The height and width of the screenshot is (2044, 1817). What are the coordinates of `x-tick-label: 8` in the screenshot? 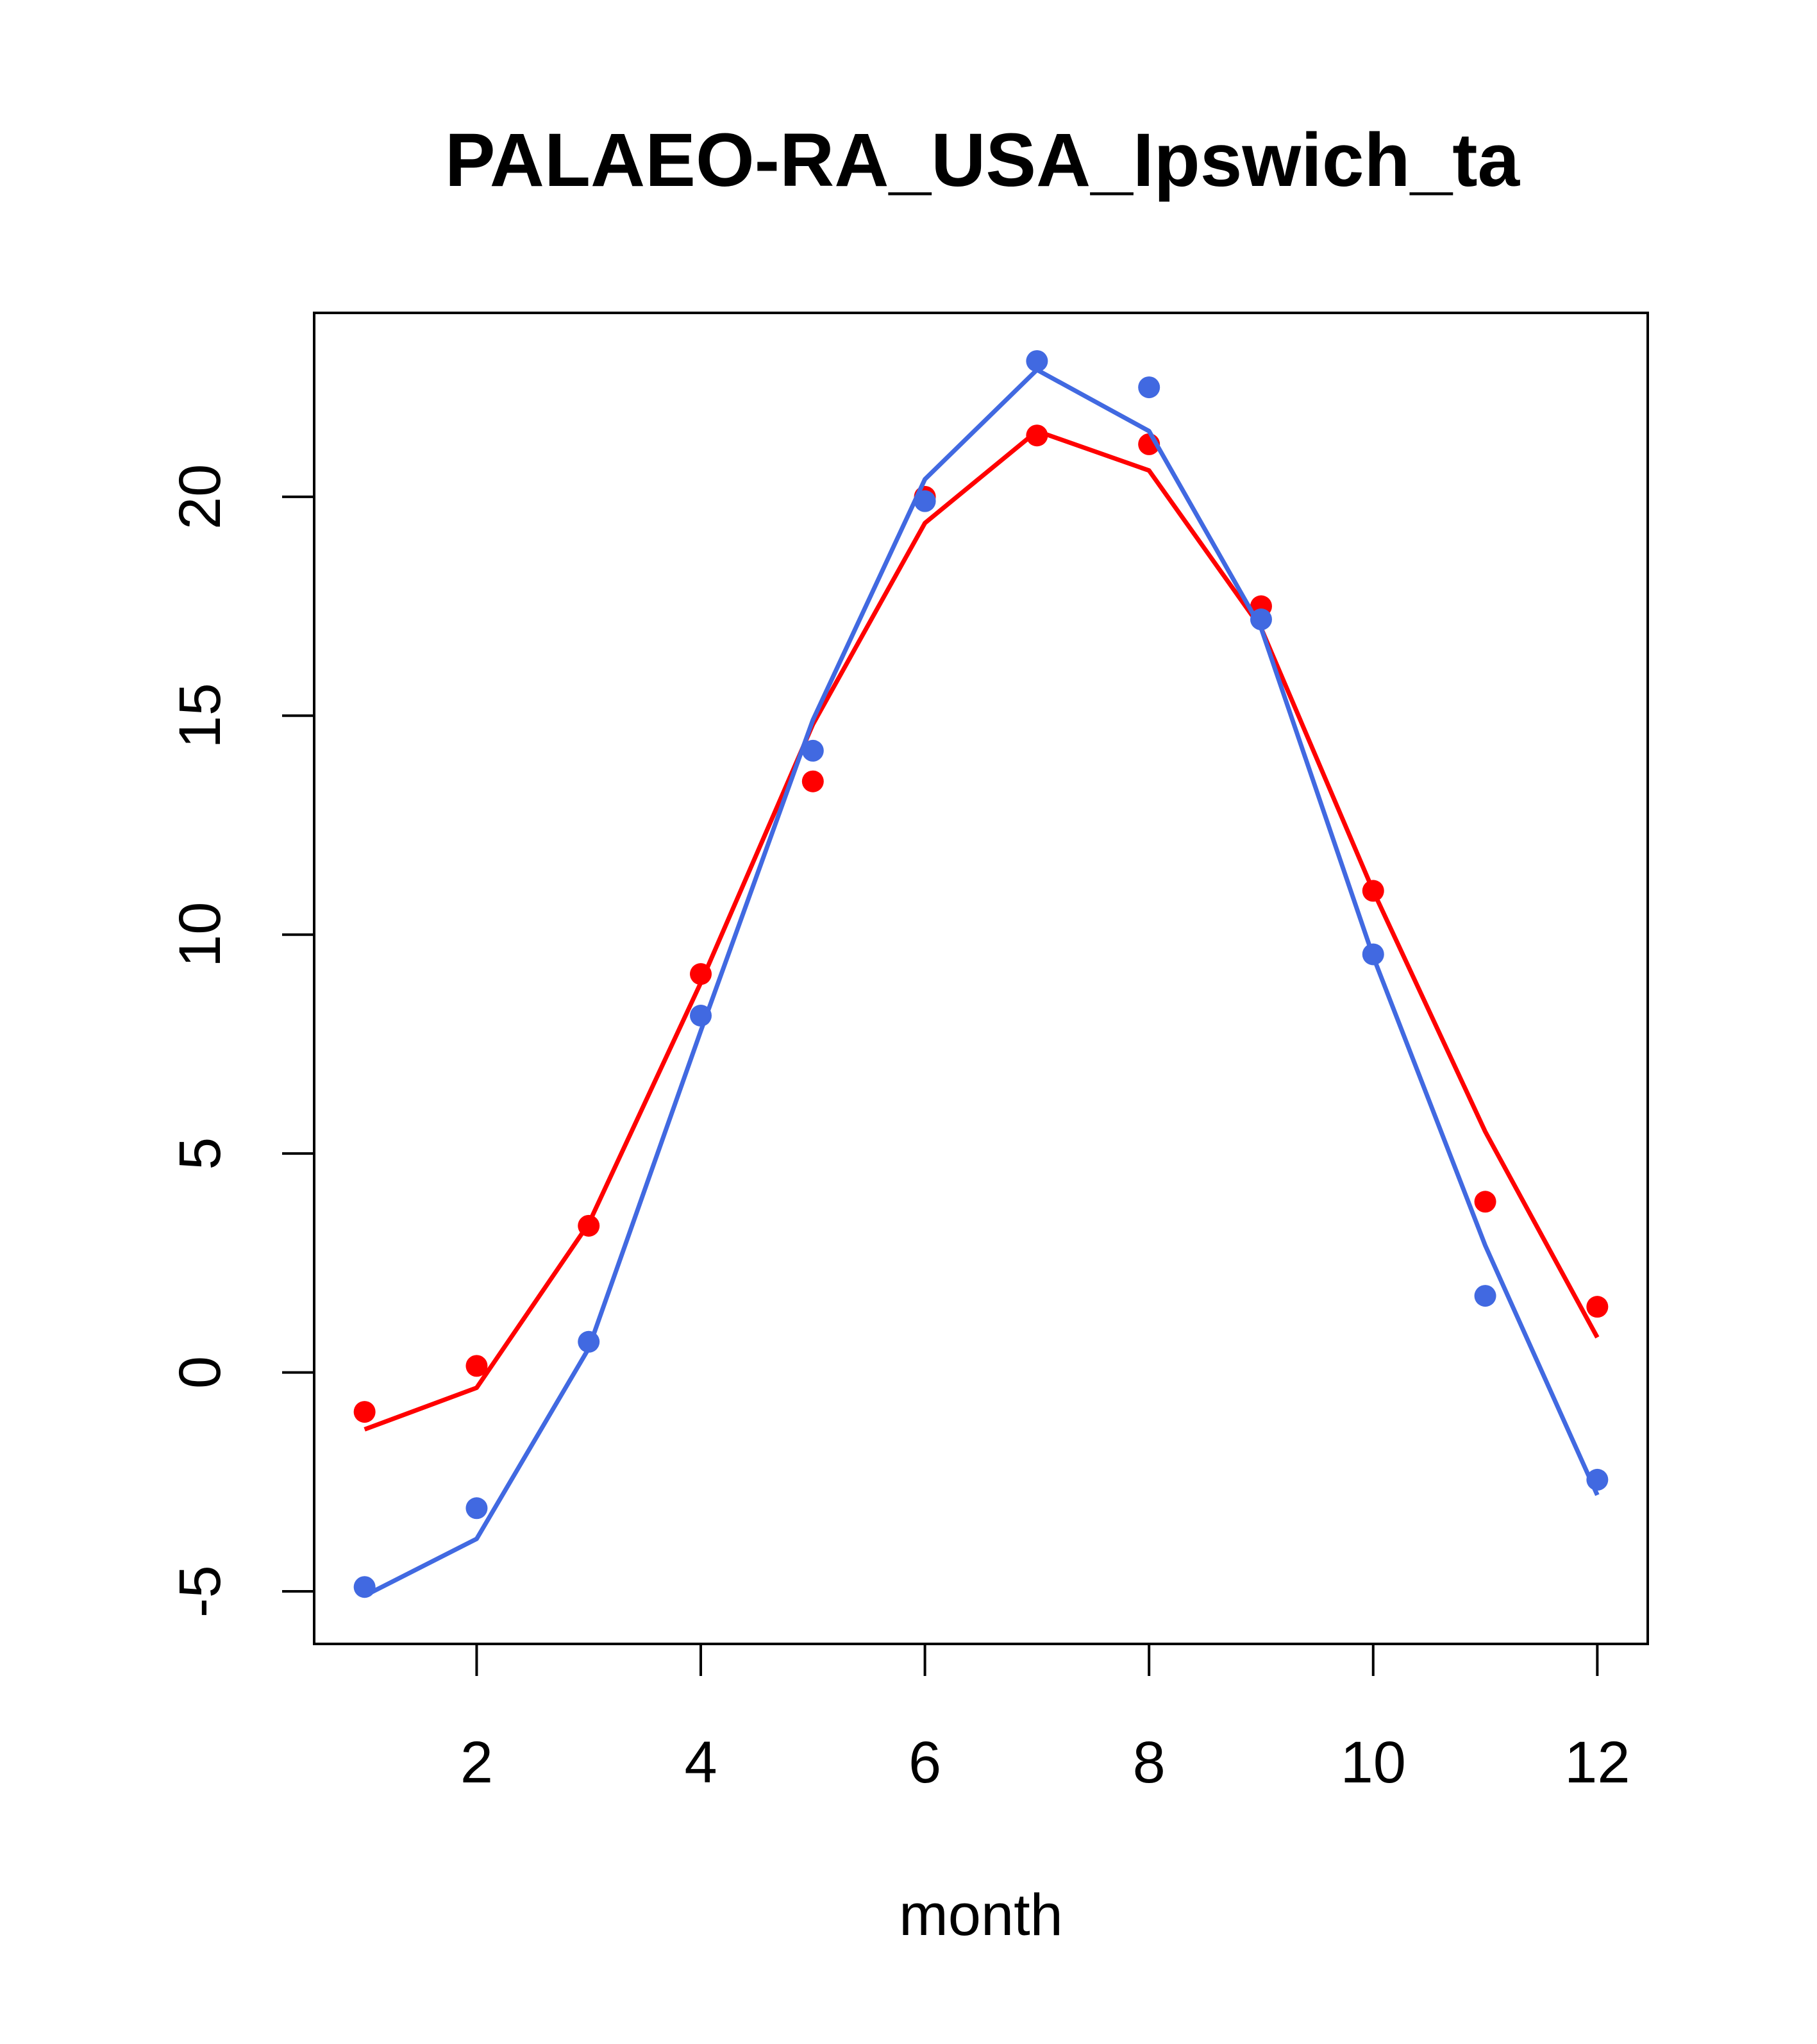 It's located at (1149, 1763).